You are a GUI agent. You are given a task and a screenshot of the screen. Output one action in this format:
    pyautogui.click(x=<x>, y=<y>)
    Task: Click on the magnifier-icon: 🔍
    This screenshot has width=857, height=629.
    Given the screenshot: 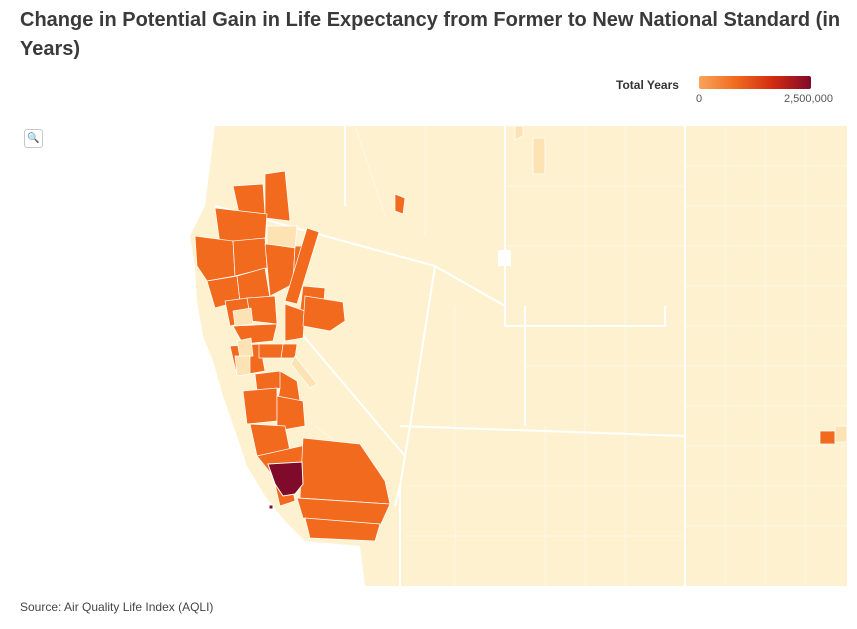 What is the action you would take?
    pyautogui.click(x=33, y=138)
    